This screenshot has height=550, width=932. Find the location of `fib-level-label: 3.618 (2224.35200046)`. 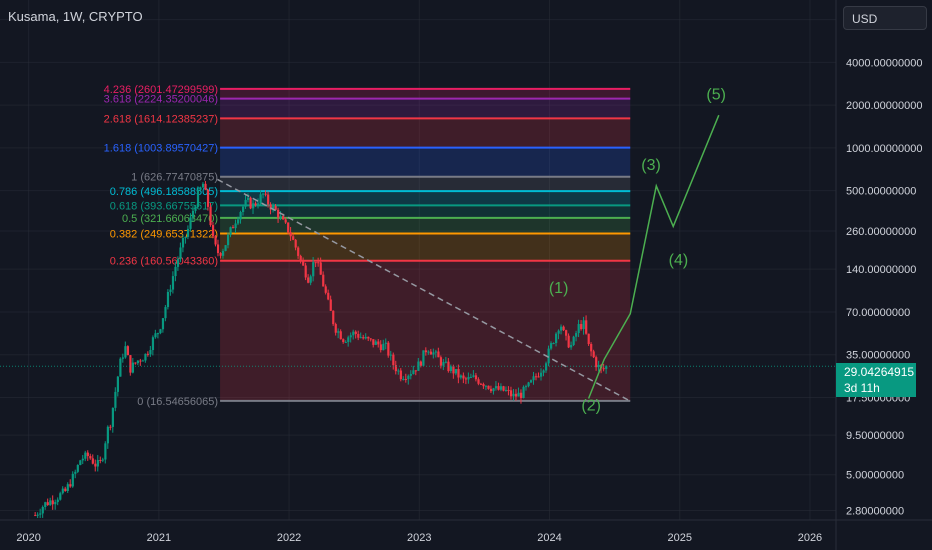

fib-level-label: 3.618 (2224.35200046) is located at coordinates (161, 100).